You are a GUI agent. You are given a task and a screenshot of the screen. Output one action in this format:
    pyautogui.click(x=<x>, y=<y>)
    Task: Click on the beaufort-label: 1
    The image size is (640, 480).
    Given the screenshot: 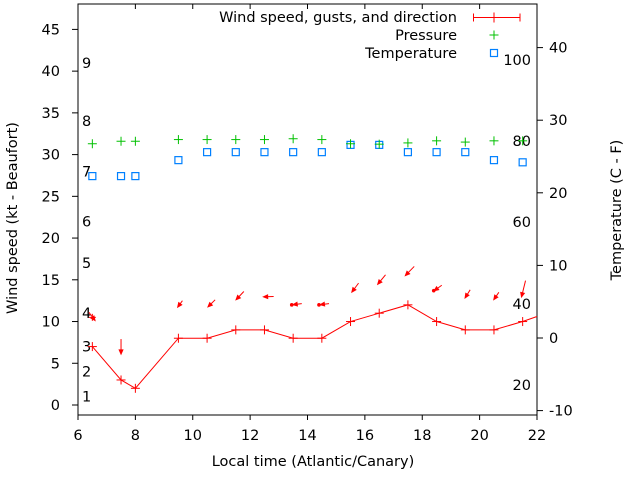 What is the action you would take?
    pyautogui.click(x=86, y=398)
    